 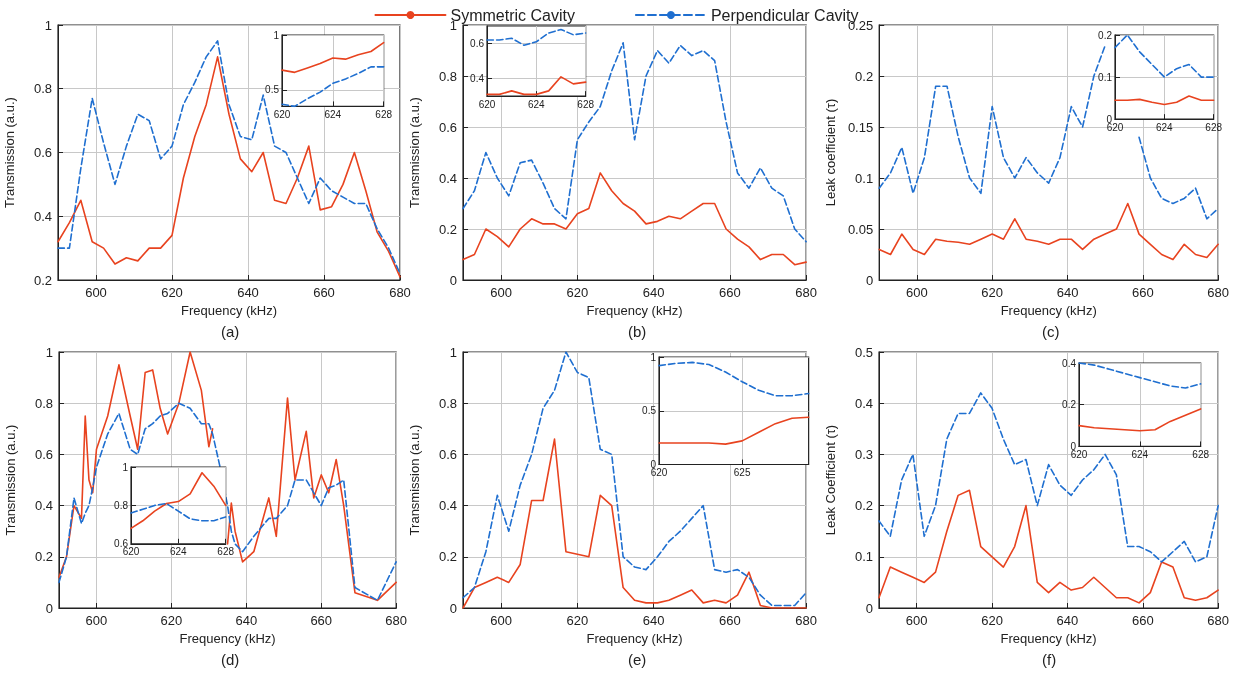 I want to click on text: (a), so click(x=230, y=331).